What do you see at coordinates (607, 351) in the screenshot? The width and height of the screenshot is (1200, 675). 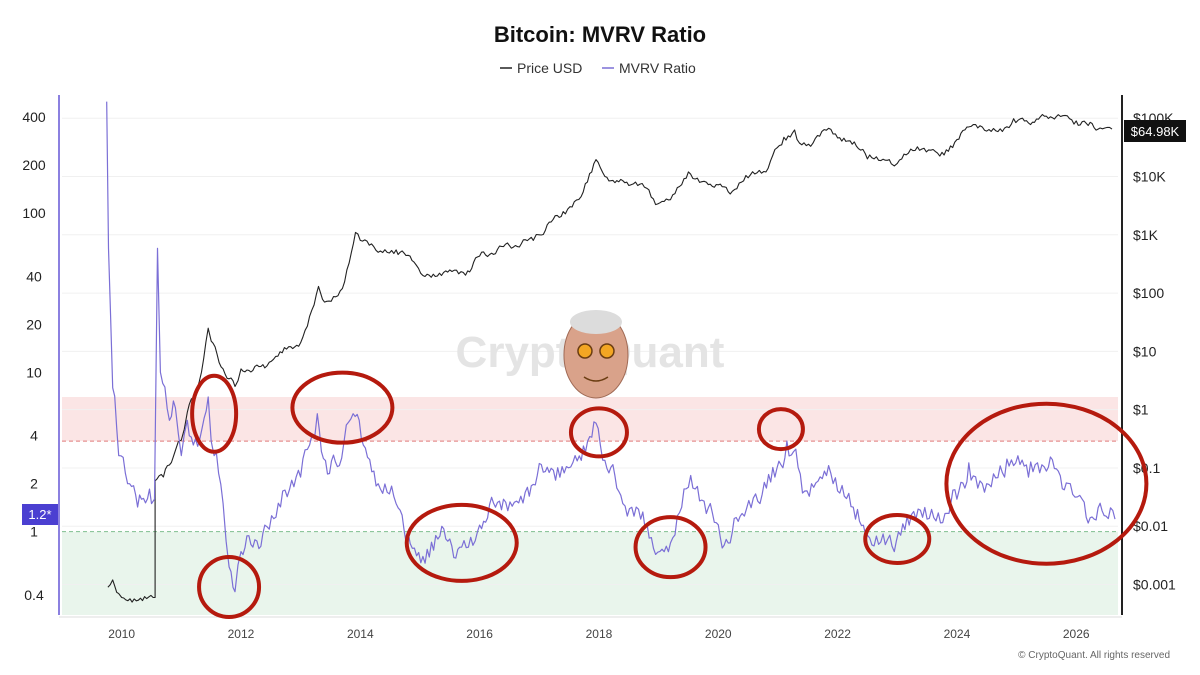 I see `face-eye-right` at bounding box center [607, 351].